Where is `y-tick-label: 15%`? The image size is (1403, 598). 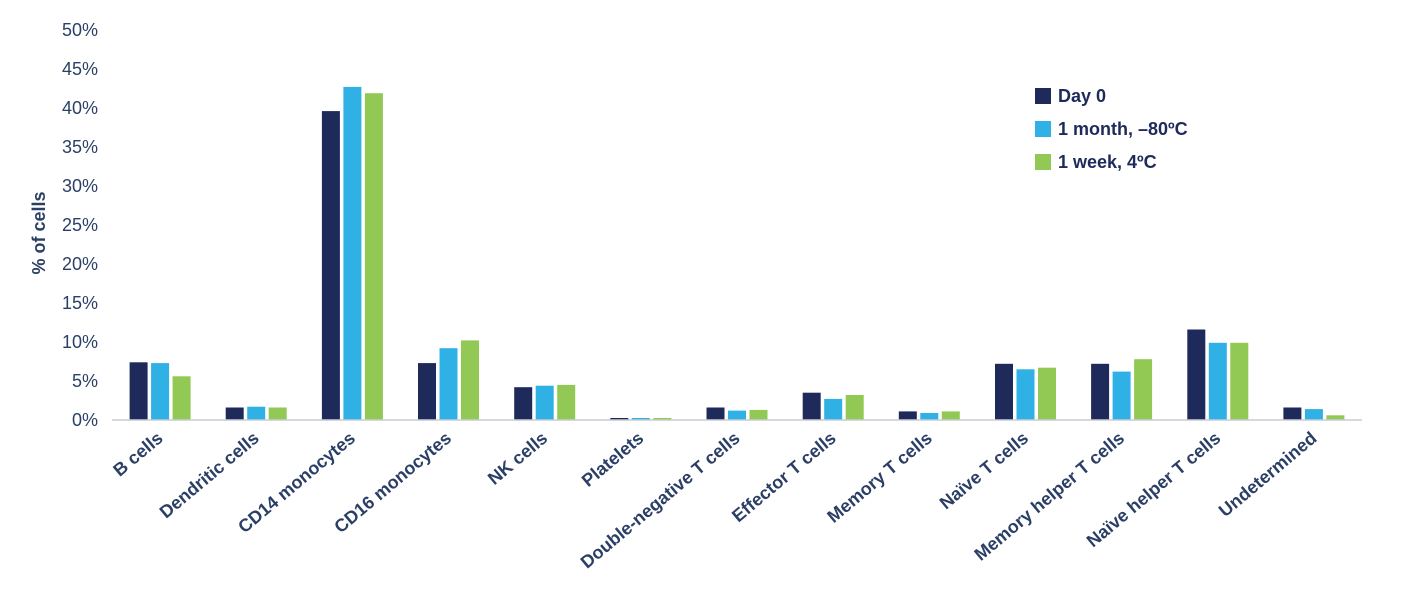
y-tick-label: 15% is located at coordinates (80, 303).